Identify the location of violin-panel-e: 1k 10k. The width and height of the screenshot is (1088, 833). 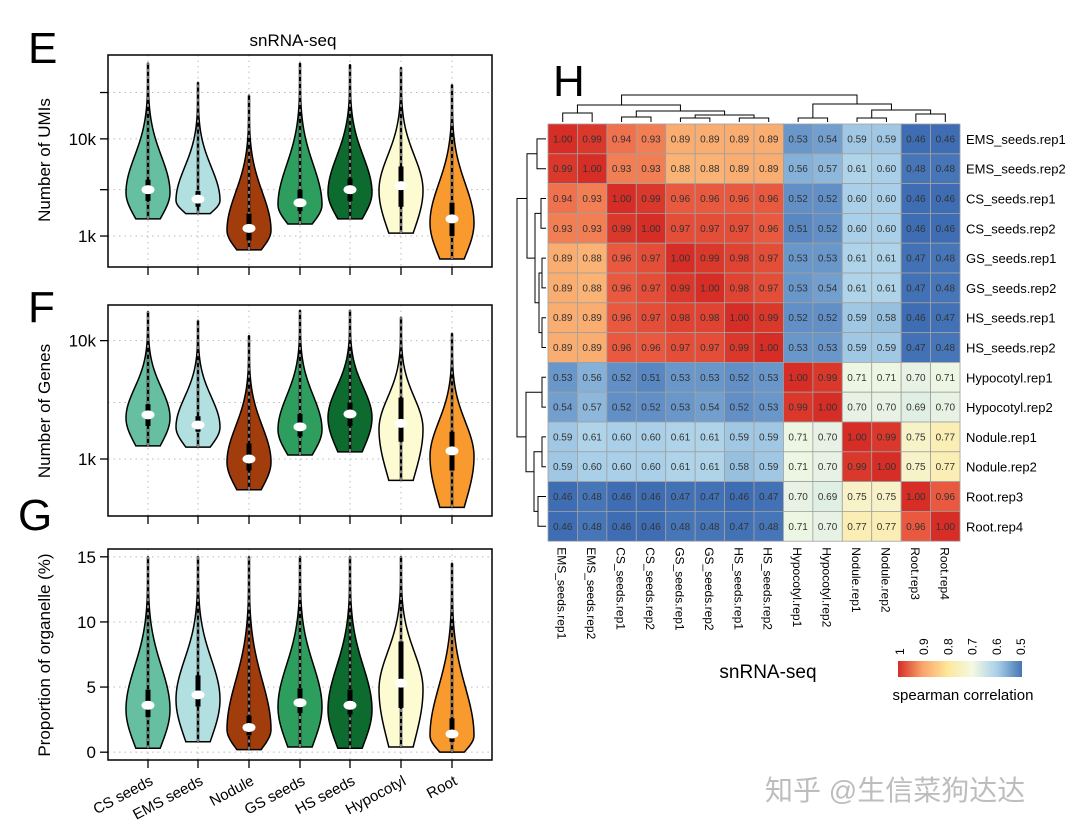
(281, 164).